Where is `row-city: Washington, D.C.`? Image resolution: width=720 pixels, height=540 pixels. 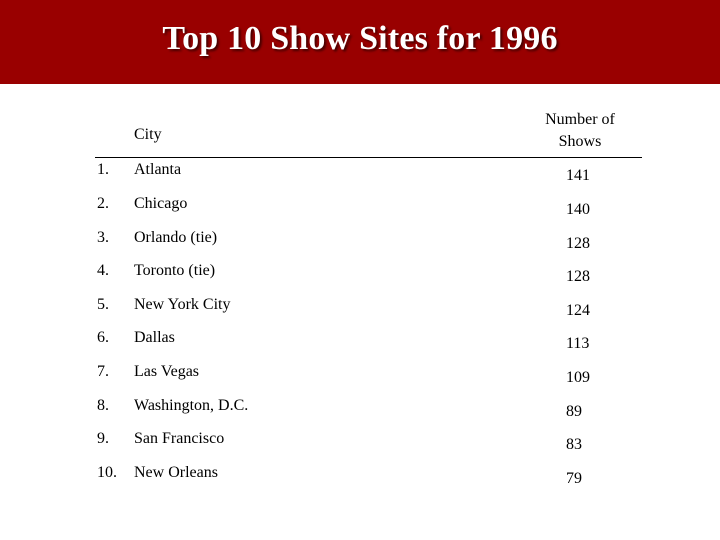
row-city: Washington, D.C. is located at coordinates (191, 405).